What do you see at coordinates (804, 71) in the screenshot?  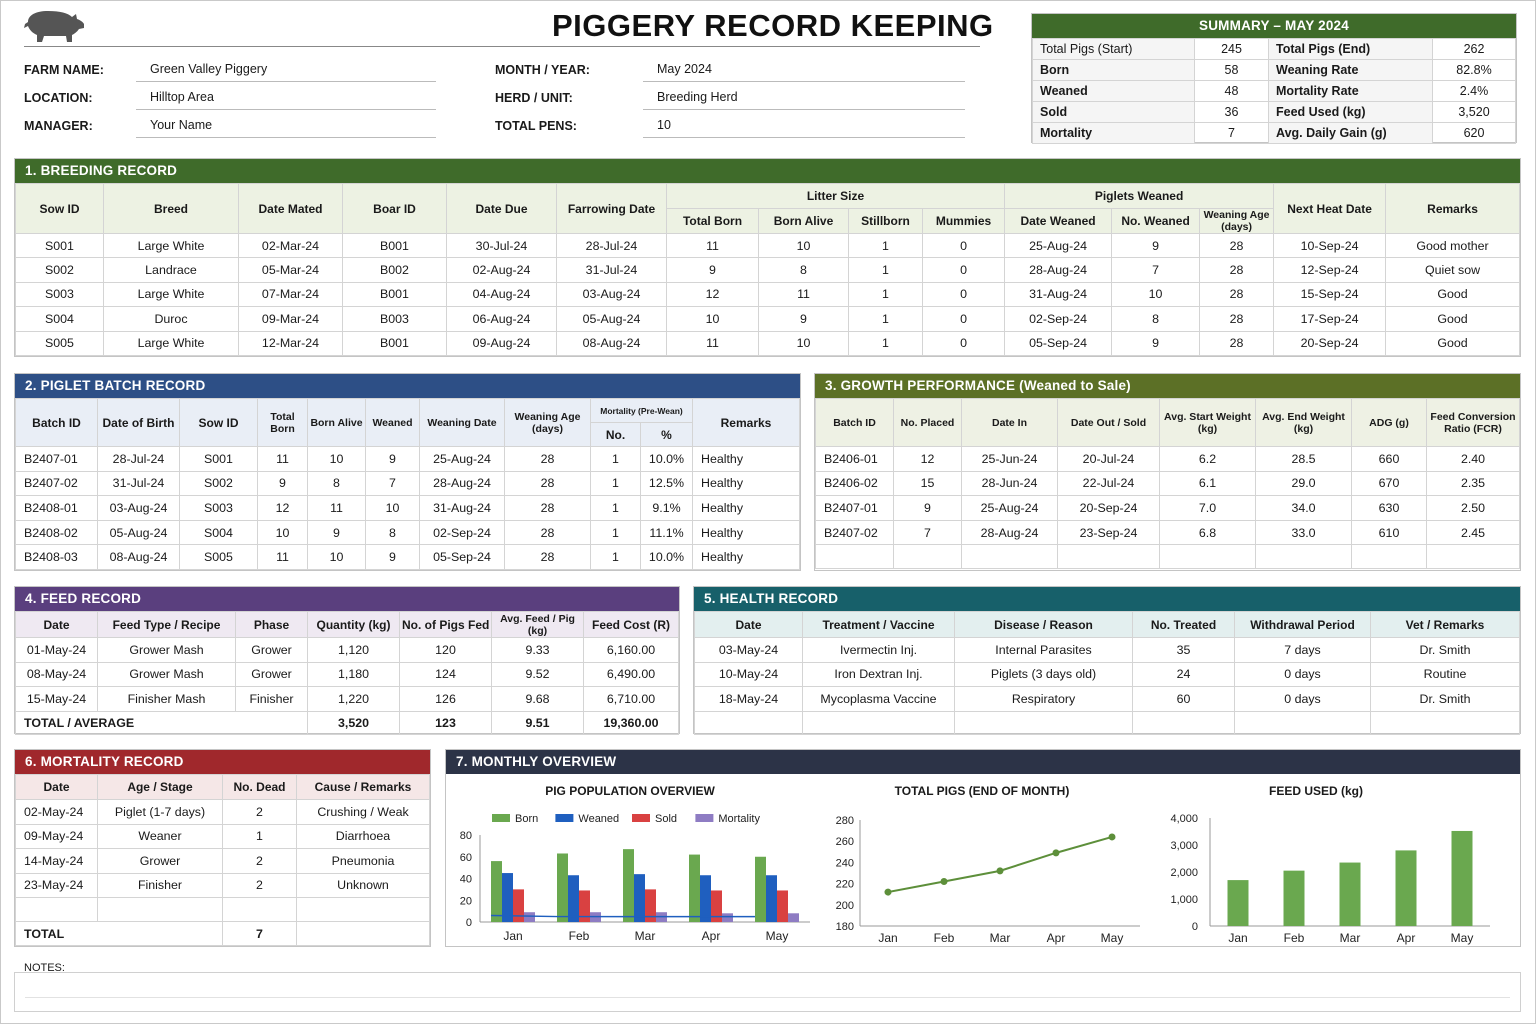 I see `month-year-value: May 2024` at bounding box center [804, 71].